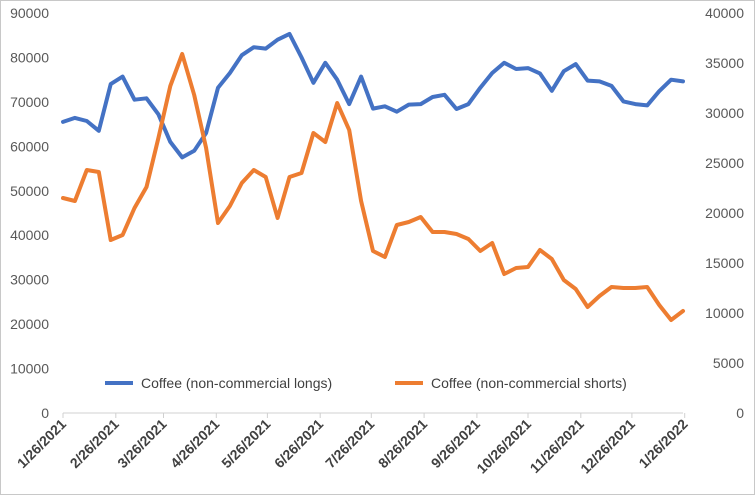  I want to click on x-tick-label: 5/26/2021, so click(246, 444).